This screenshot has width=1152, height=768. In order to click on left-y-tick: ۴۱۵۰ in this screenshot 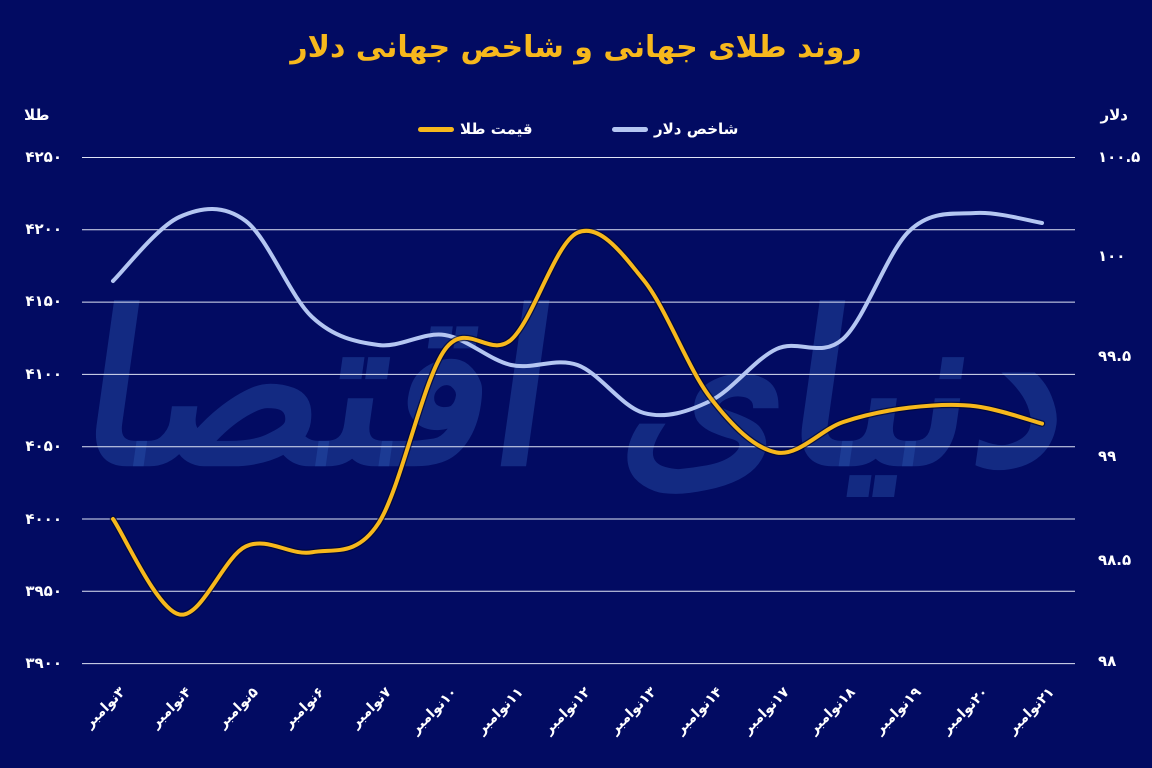, I will do `click(43, 301)`.